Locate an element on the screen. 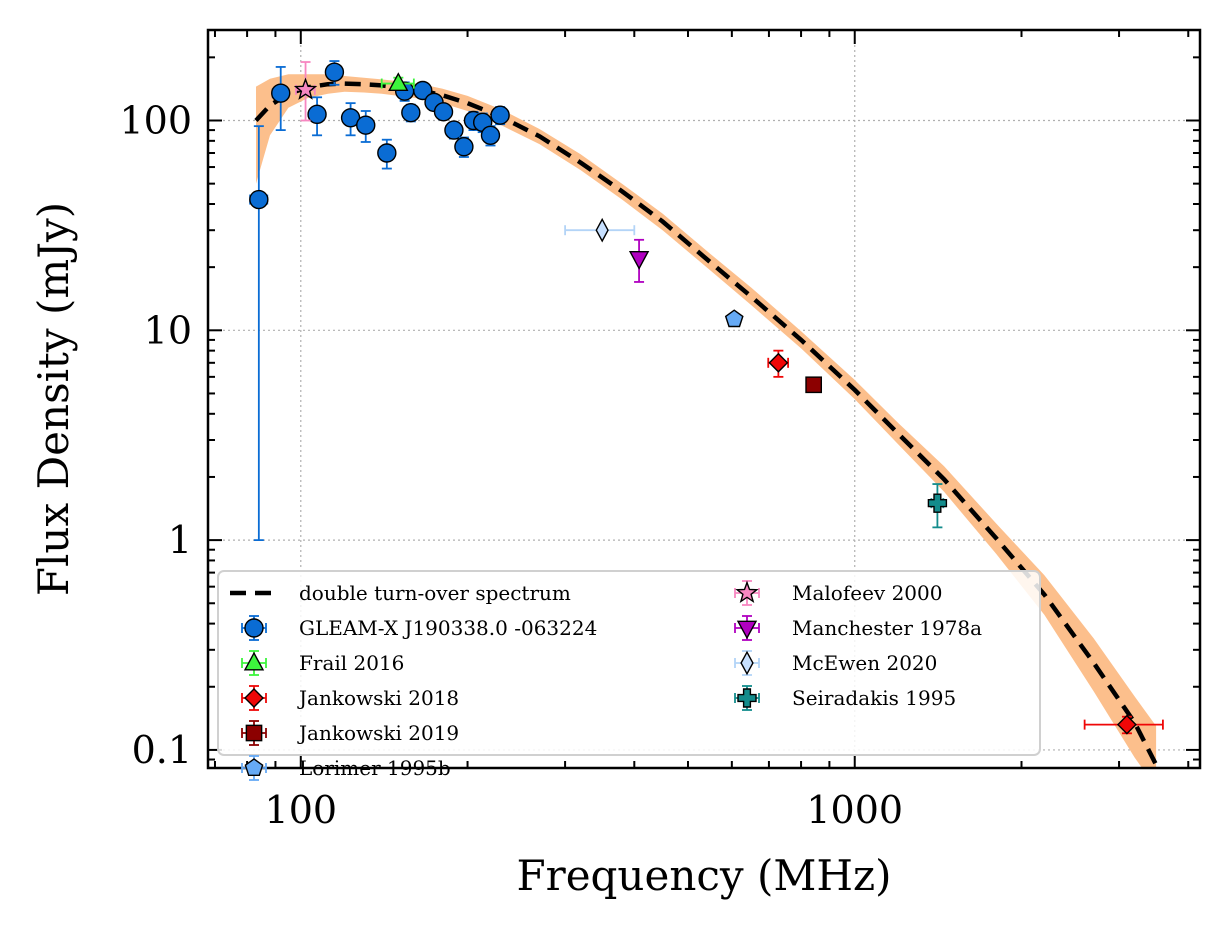  legend-label: Seiradakis 1995 is located at coordinates (874, 698).